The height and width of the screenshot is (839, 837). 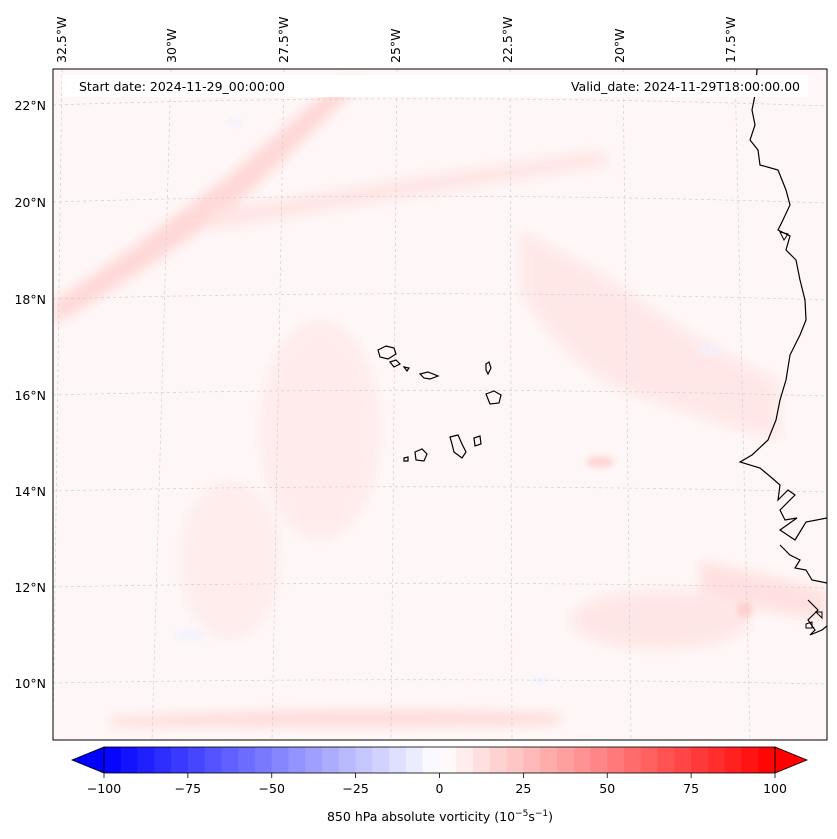 I want to click on island-sao-vicente, so click(x=395, y=363).